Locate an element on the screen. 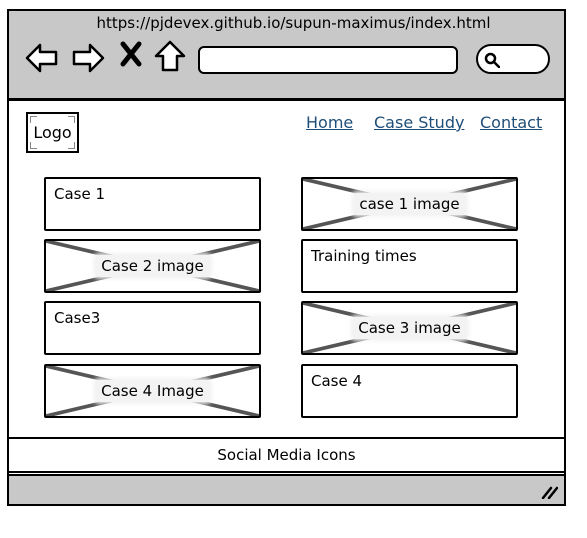 This screenshot has height=538, width=587. case-4-image-caption: Case 4 Image is located at coordinates (152, 391).